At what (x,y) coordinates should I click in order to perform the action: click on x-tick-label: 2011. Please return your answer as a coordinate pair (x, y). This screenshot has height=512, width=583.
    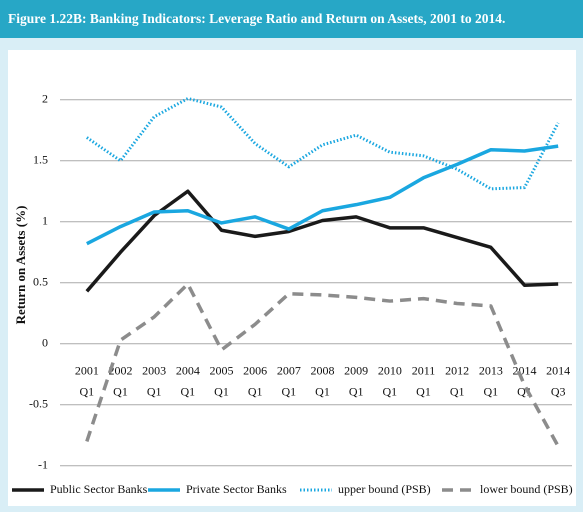
    Looking at the image, I should click on (424, 371).